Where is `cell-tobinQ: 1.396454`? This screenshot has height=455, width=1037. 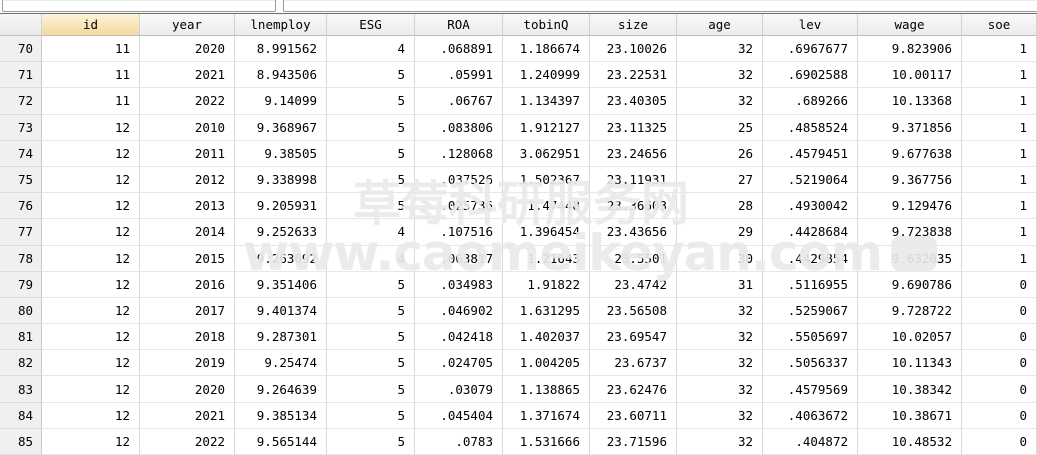
cell-tobinQ: 1.396454 is located at coordinates (546, 232).